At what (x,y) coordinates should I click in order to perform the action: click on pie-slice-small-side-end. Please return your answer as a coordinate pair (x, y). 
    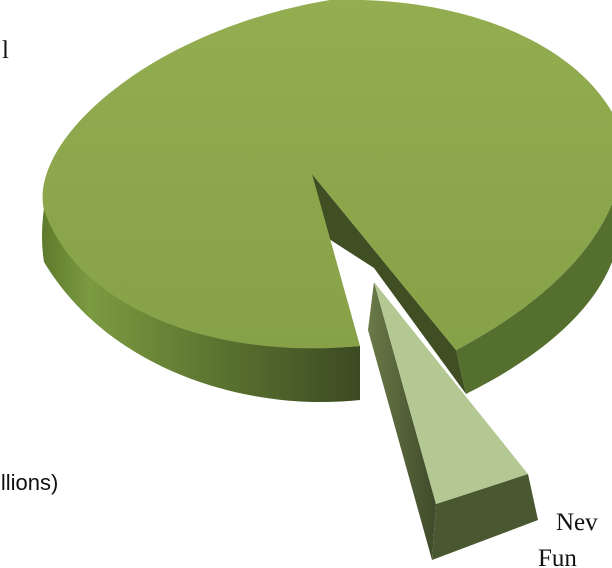
    Looking at the image, I should click on (485, 517).